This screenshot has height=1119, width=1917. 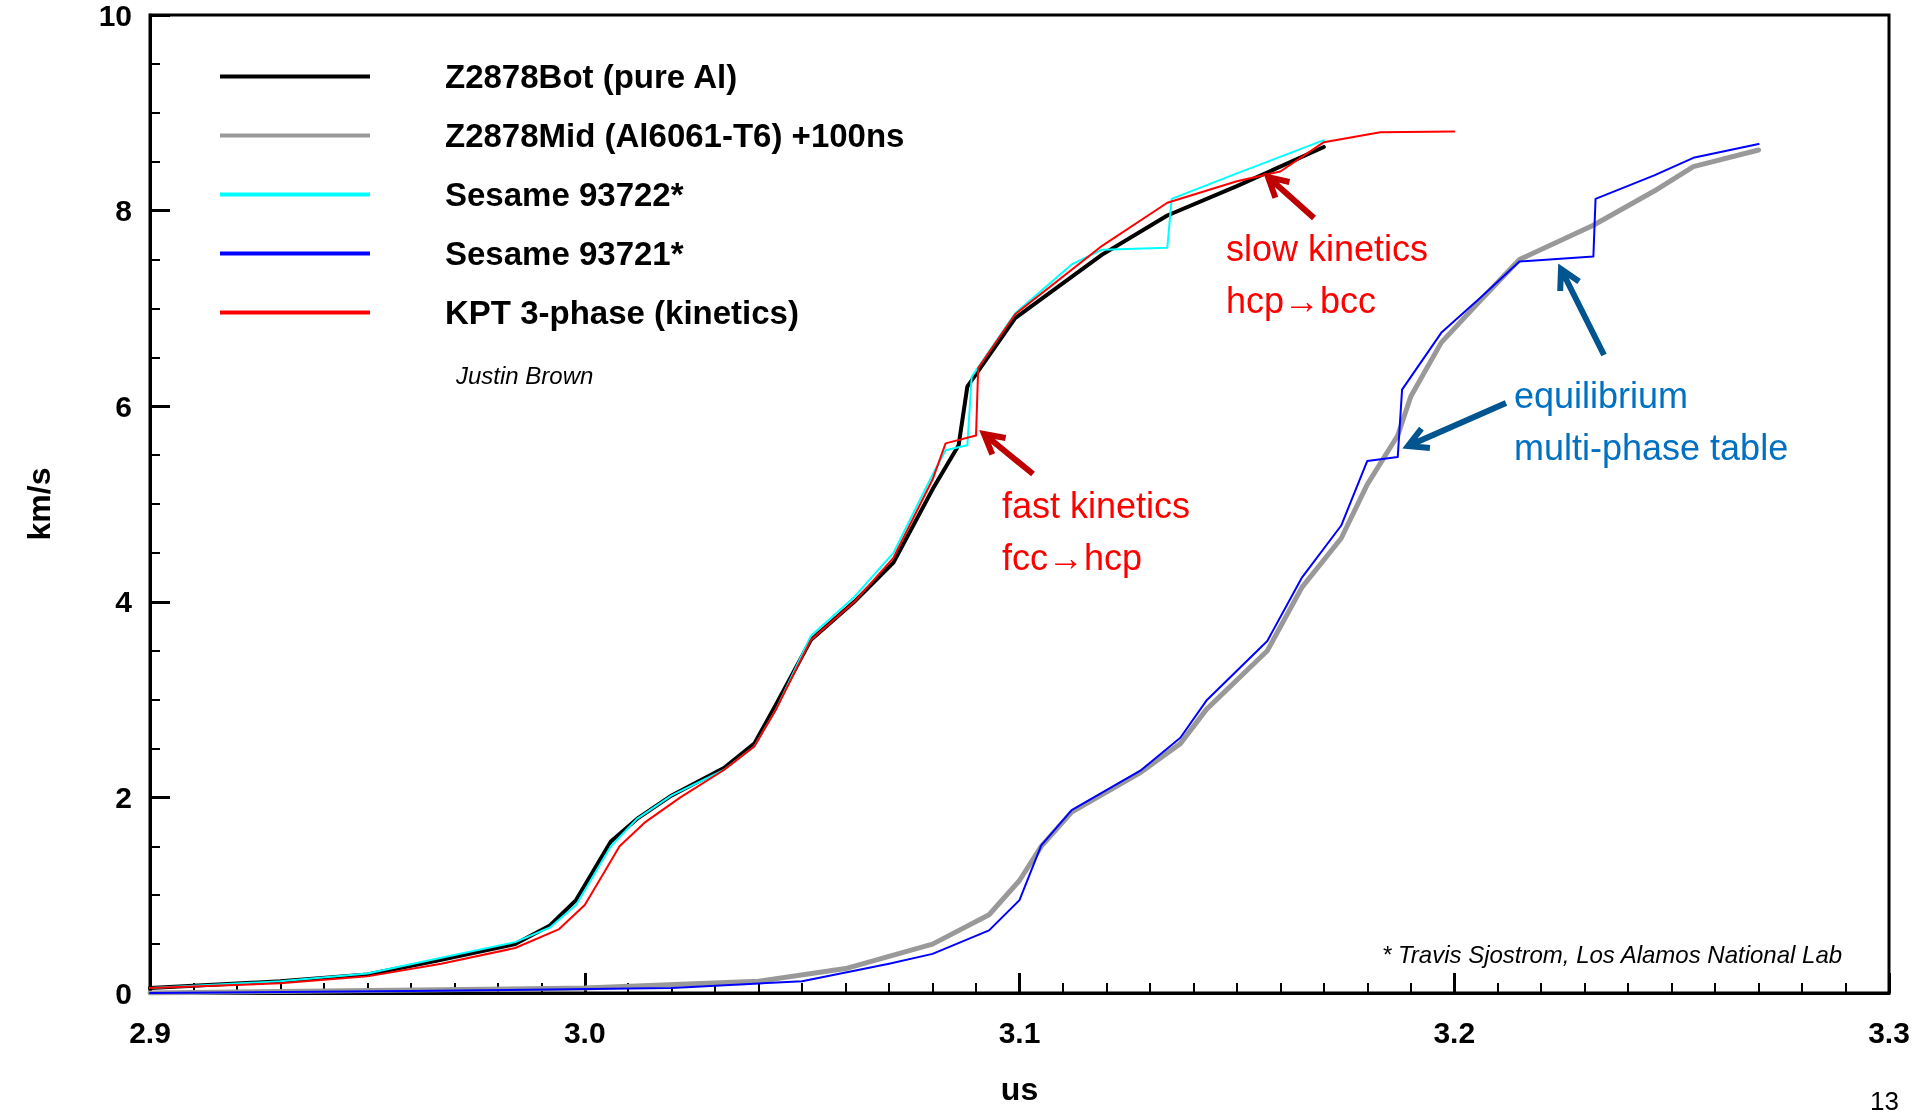 I want to click on y-tick-label: 6, so click(x=123, y=406).